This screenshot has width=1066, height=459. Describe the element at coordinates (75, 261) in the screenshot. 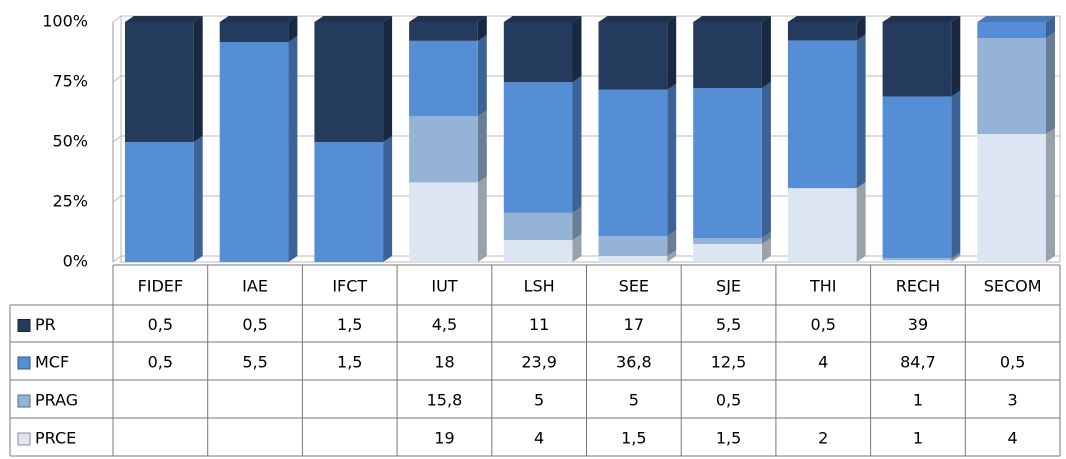

I see `y-tick-label: 0%` at that location.